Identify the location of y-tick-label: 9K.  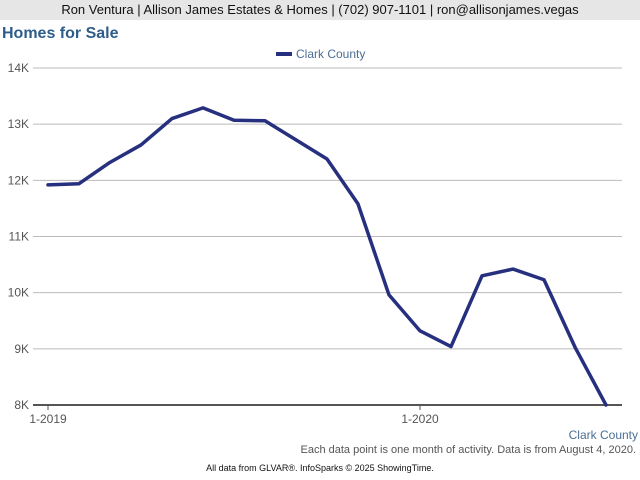
(21, 349).